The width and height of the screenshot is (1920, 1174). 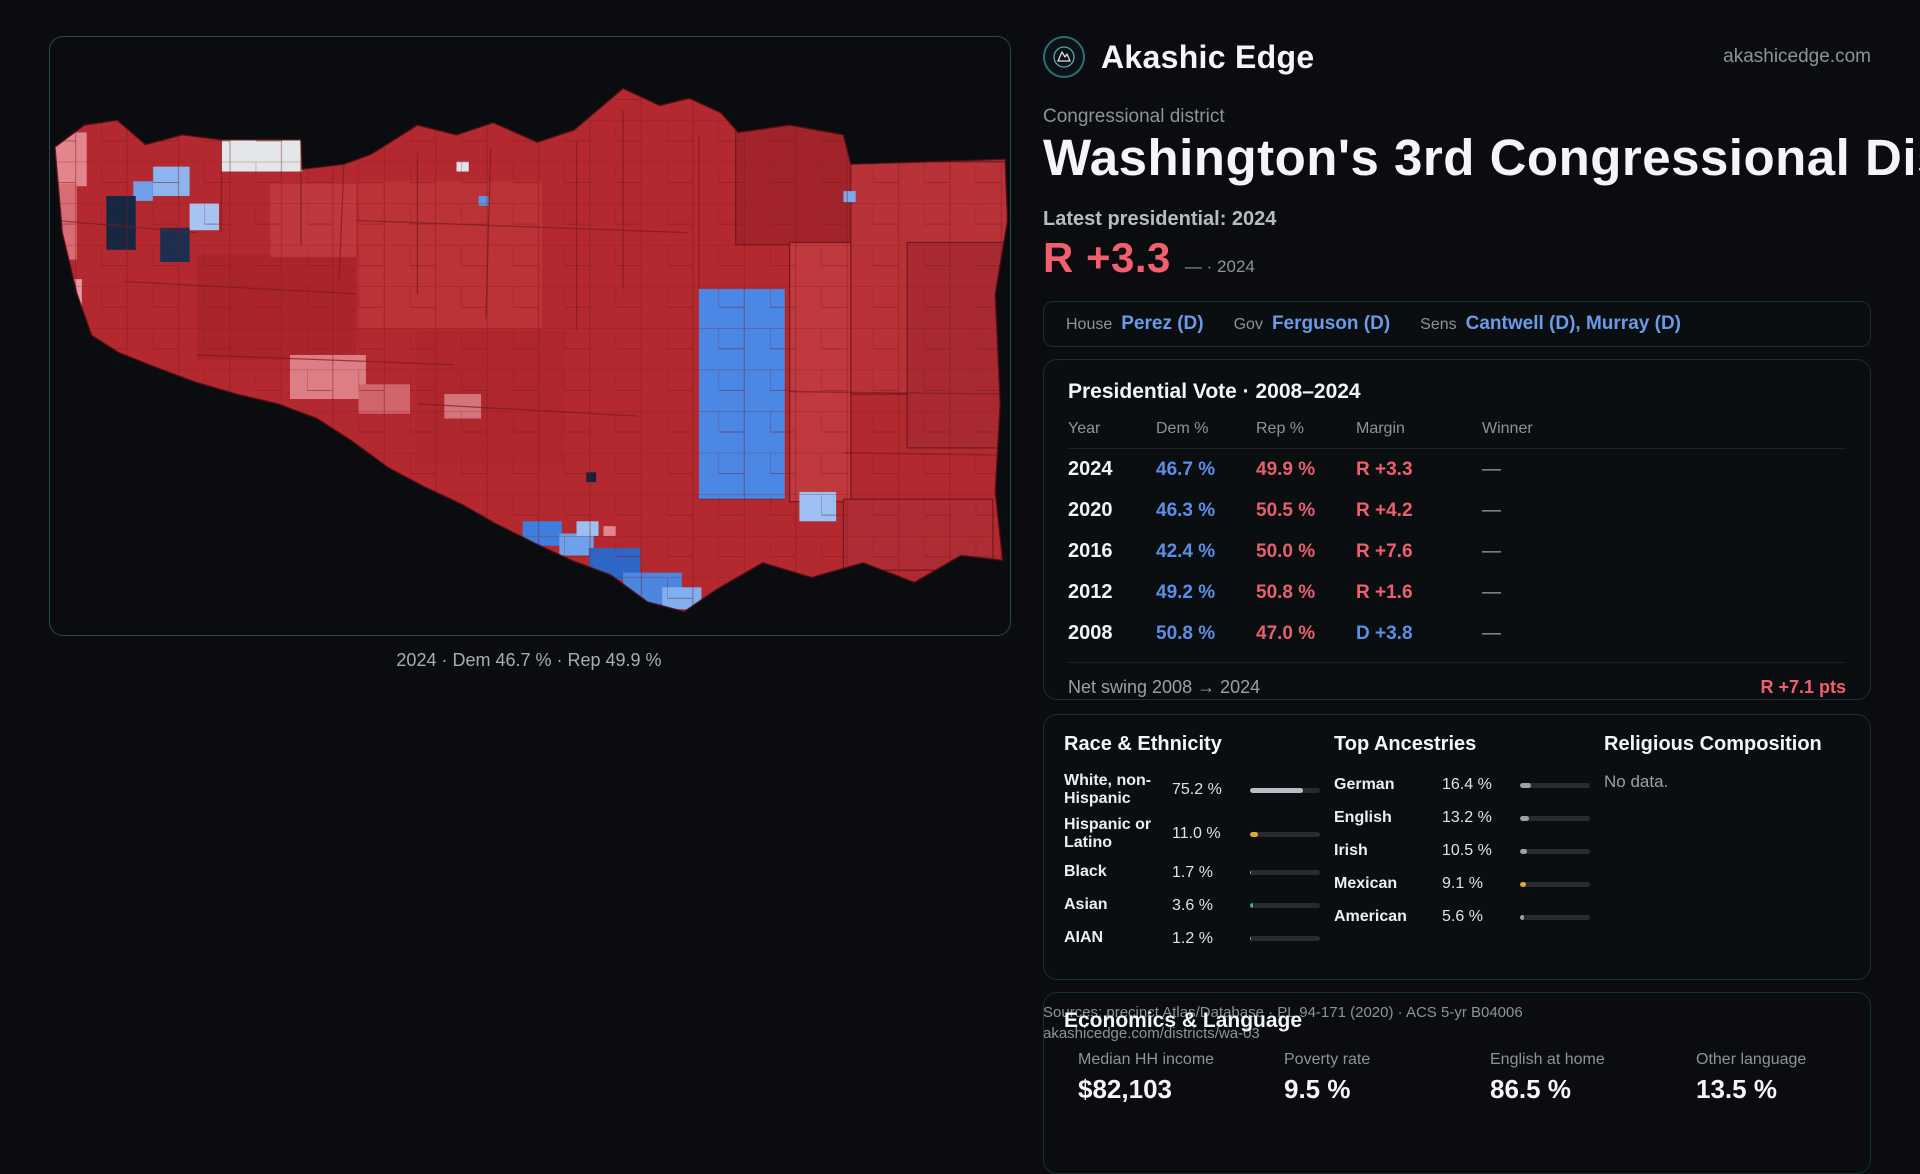 I want to click on demo-value: 10.5 %, so click(x=1467, y=850).